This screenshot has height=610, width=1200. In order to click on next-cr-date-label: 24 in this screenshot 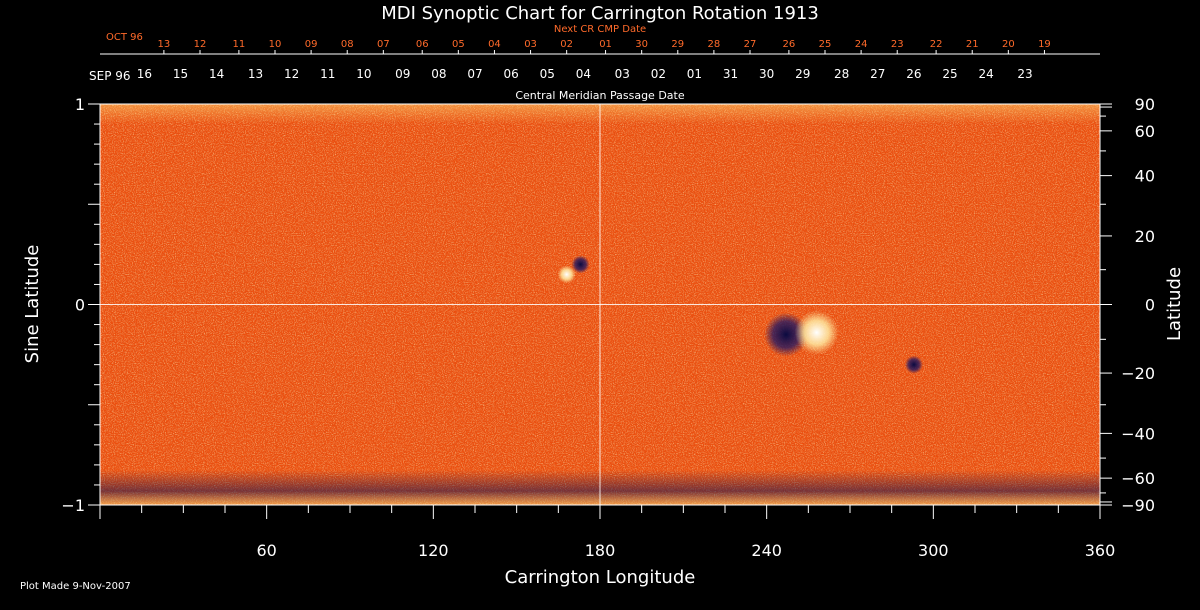, I will do `click(861, 44)`.